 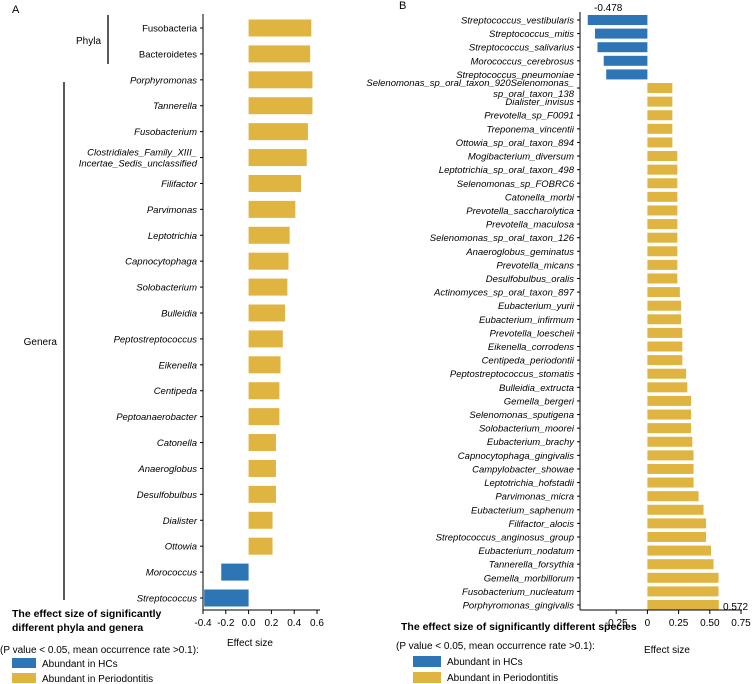 I want to click on panel-a-x-tick-label-1: -0.2, so click(x=226, y=623).